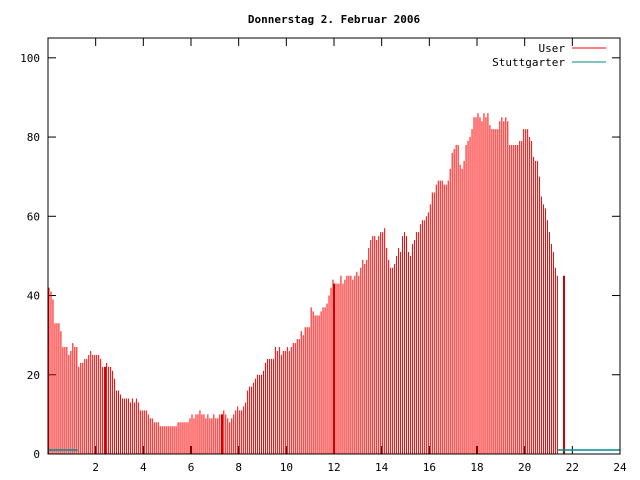 This screenshot has width=640, height=480. I want to click on x-tick-label: 6, so click(191, 467).